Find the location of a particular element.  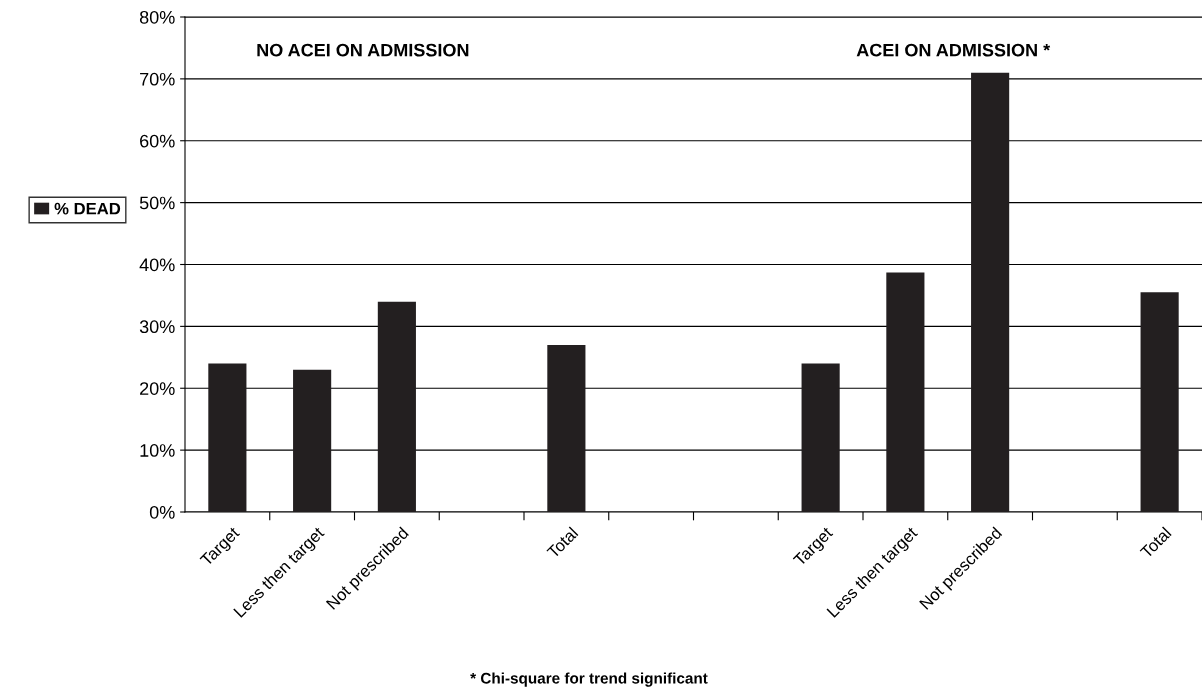

y-tick-label: 0% is located at coordinates (162, 512).